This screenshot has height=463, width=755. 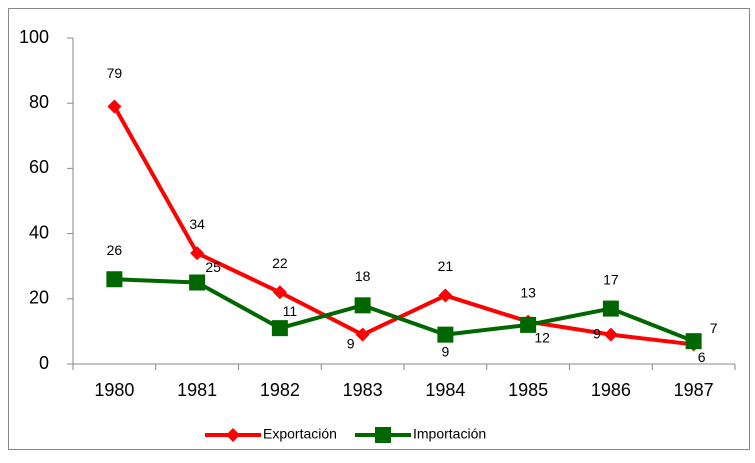 What do you see at coordinates (39, 232) in the screenshot?
I see `y-tick-label: 40` at bounding box center [39, 232].